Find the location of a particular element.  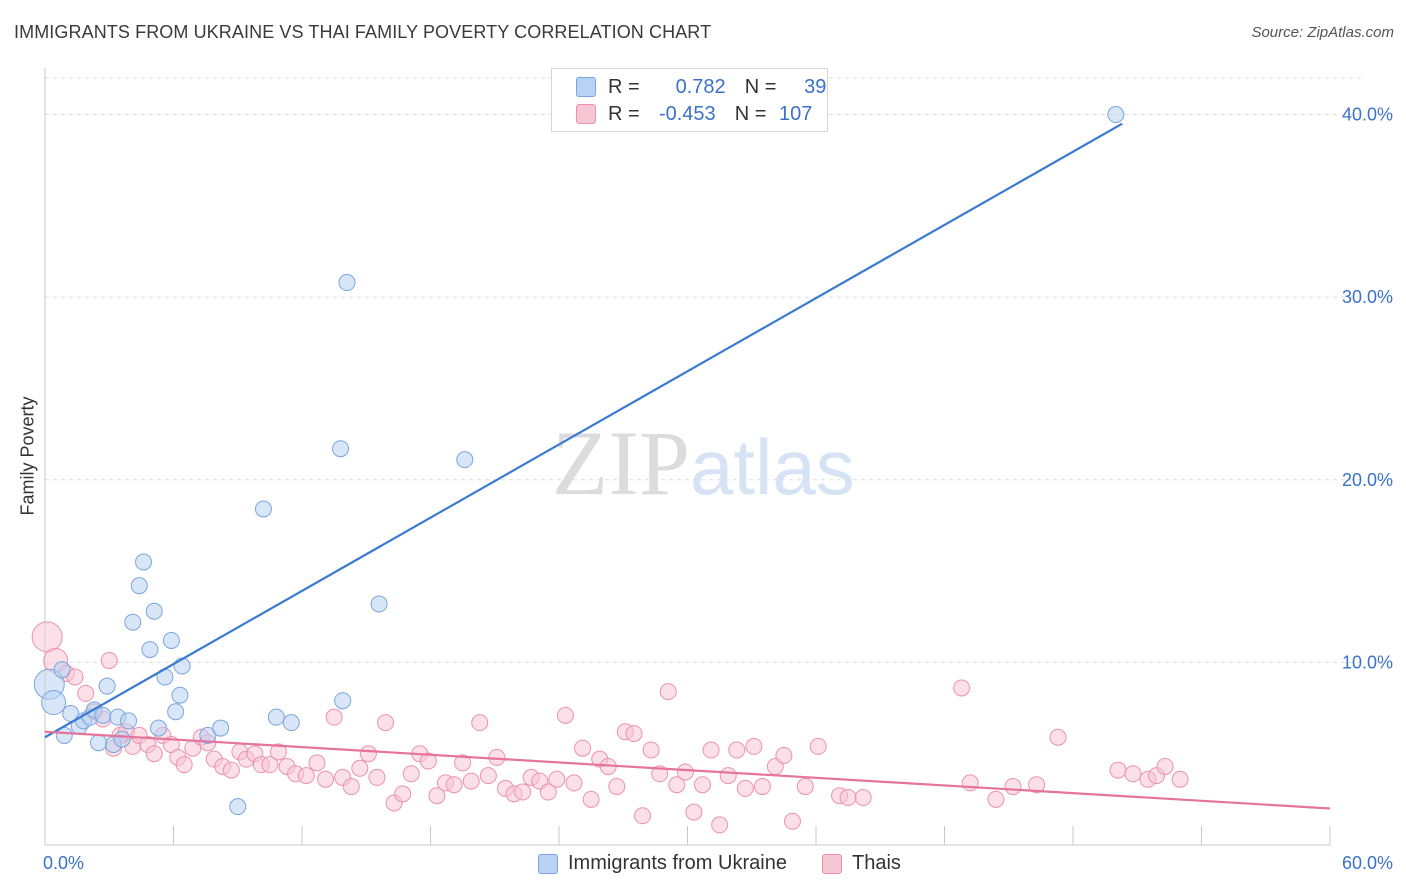

series-legend: Immigrants from Ukraine Thais is located at coordinates (703, 865).